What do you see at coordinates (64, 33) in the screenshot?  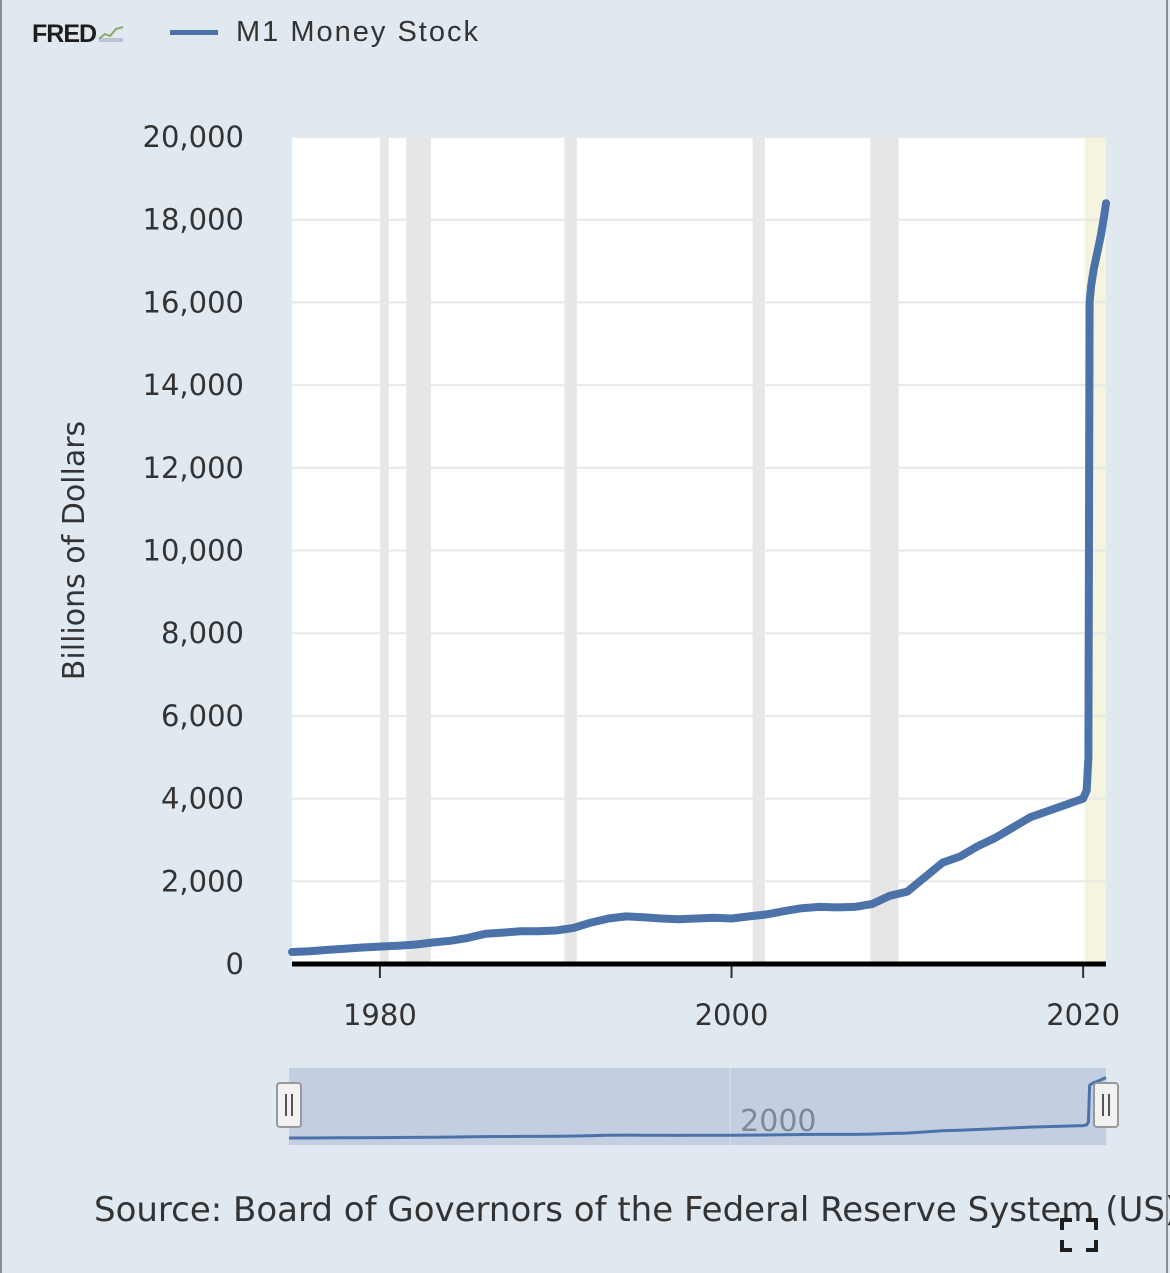 I see `fred-logo-text: FRED` at bounding box center [64, 33].